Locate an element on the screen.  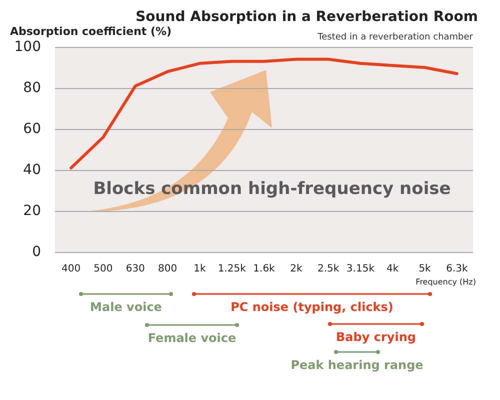
text: Female voice is located at coordinates (192, 338).